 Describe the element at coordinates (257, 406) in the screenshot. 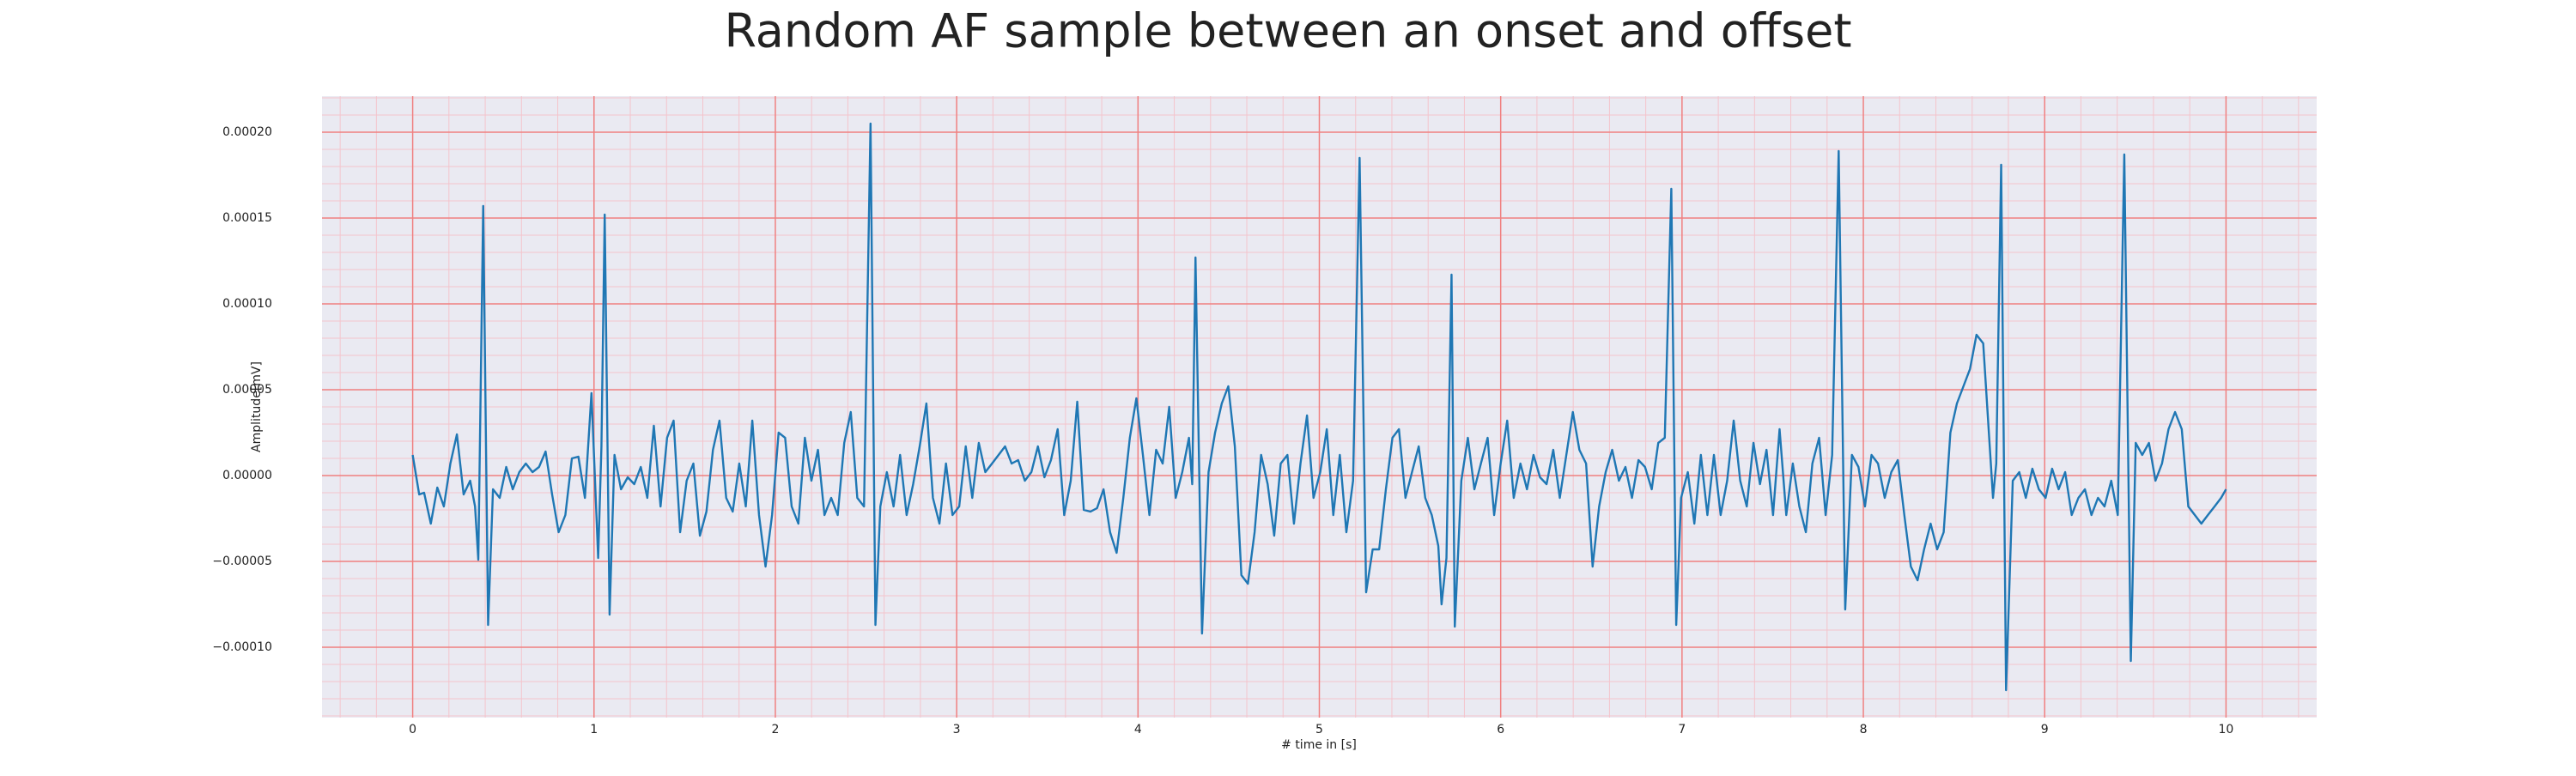

I see `y-axis-label: Amplitude[mV]` at that location.